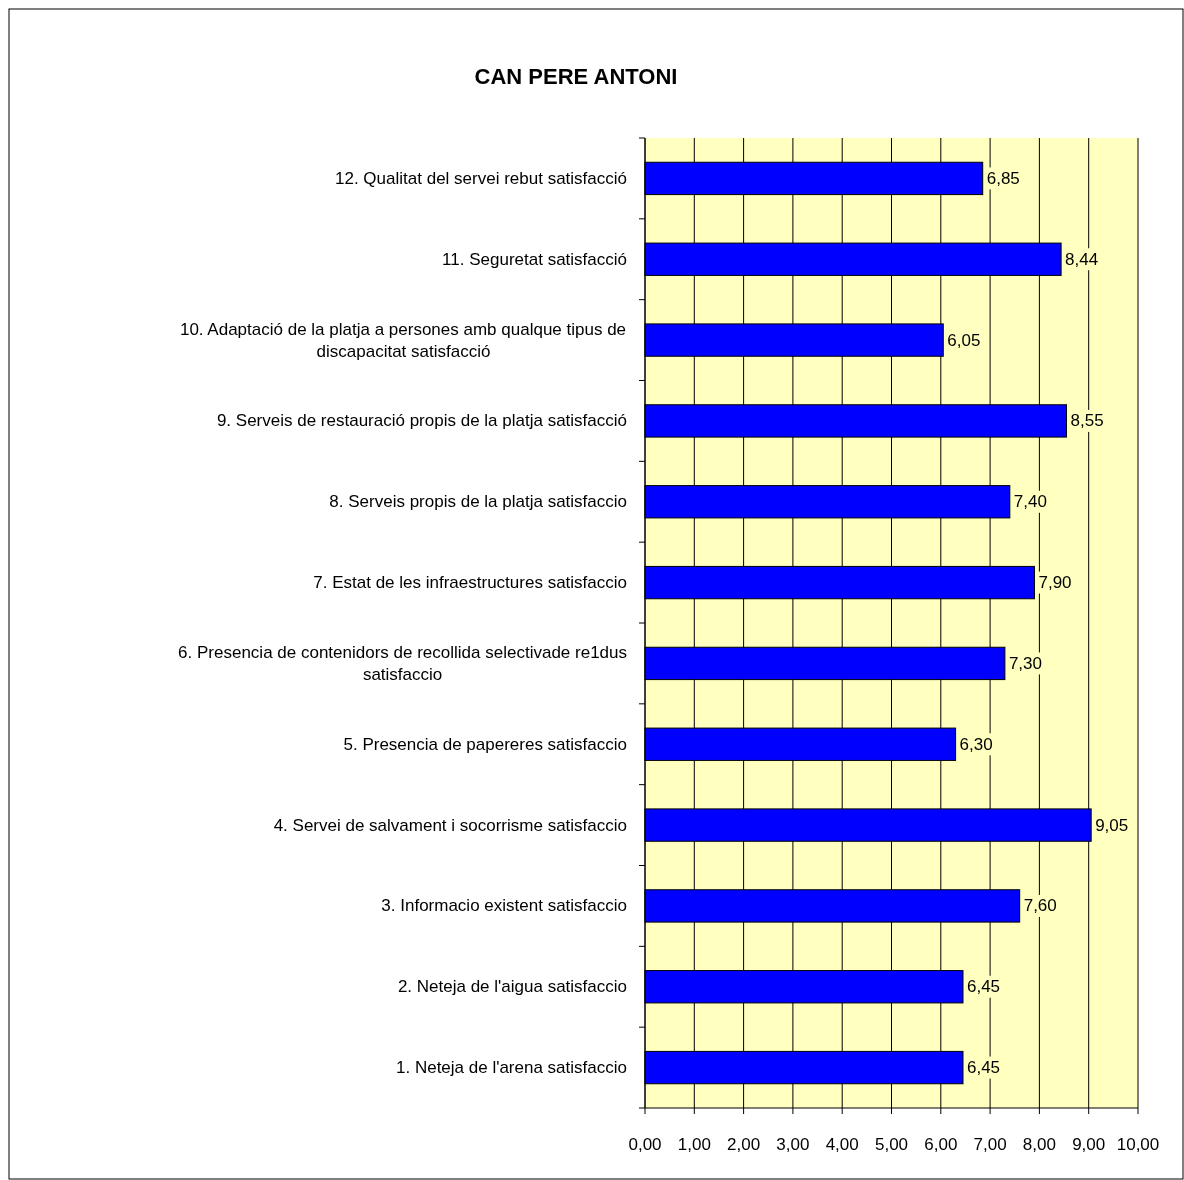 The width and height of the screenshot is (1184, 1180). Describe the element at coordinates (534, 259) in the screenshot. I see `y-tick-label: 11. Seguretat satisfacció` at that location.